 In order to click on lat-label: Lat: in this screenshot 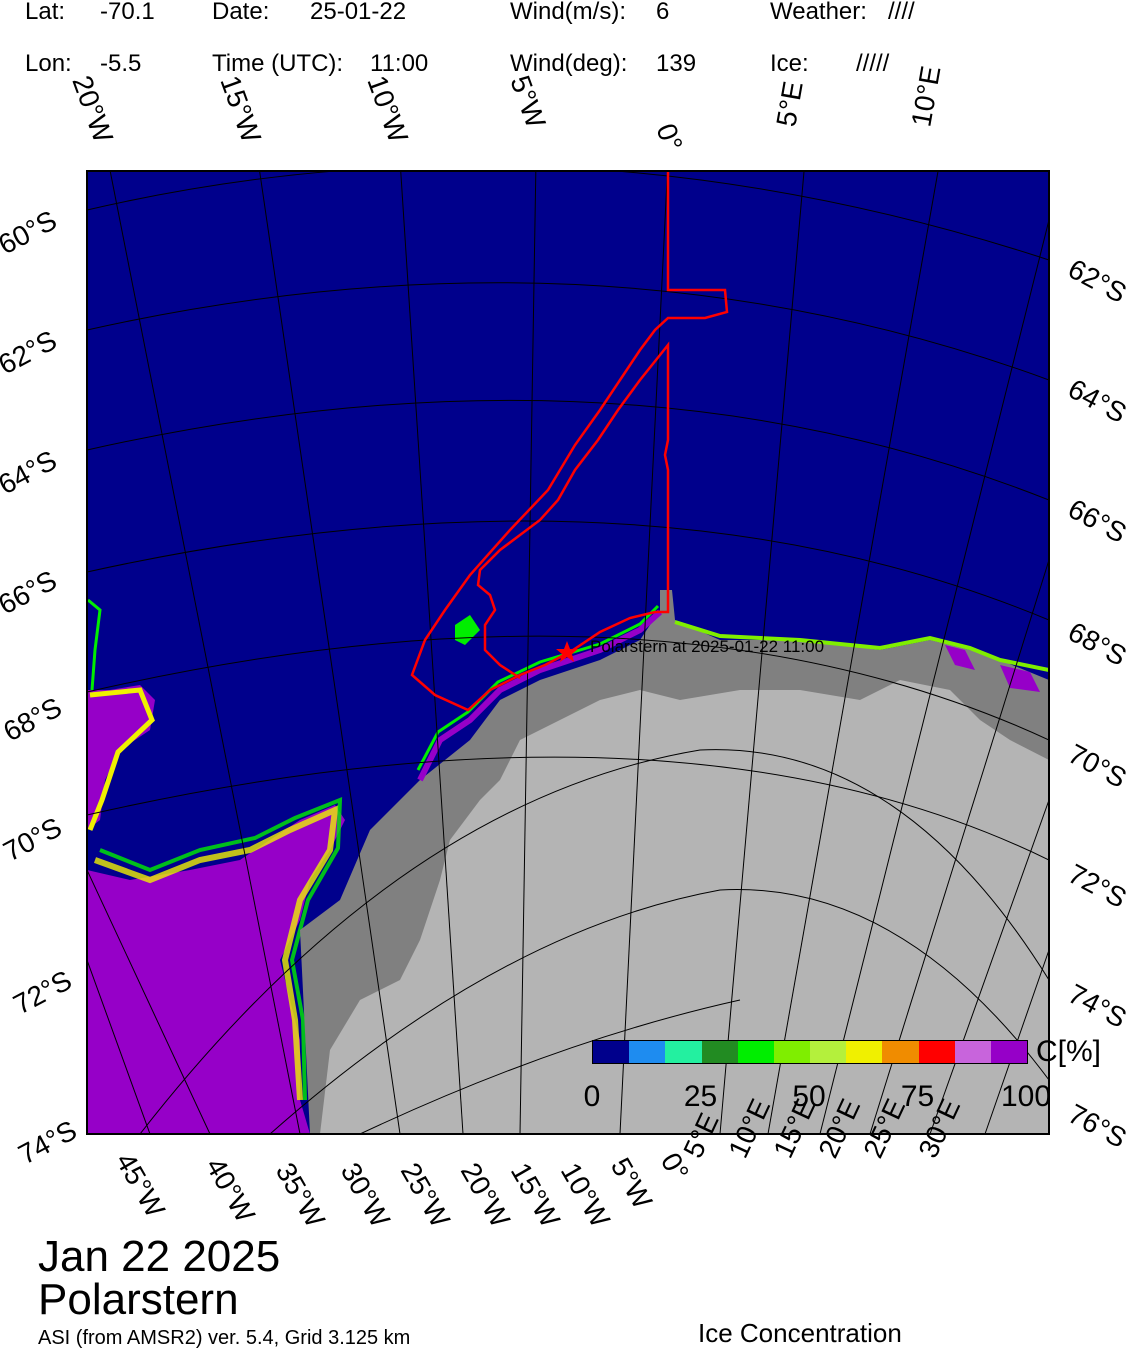, I will do `click(45, 12)`.